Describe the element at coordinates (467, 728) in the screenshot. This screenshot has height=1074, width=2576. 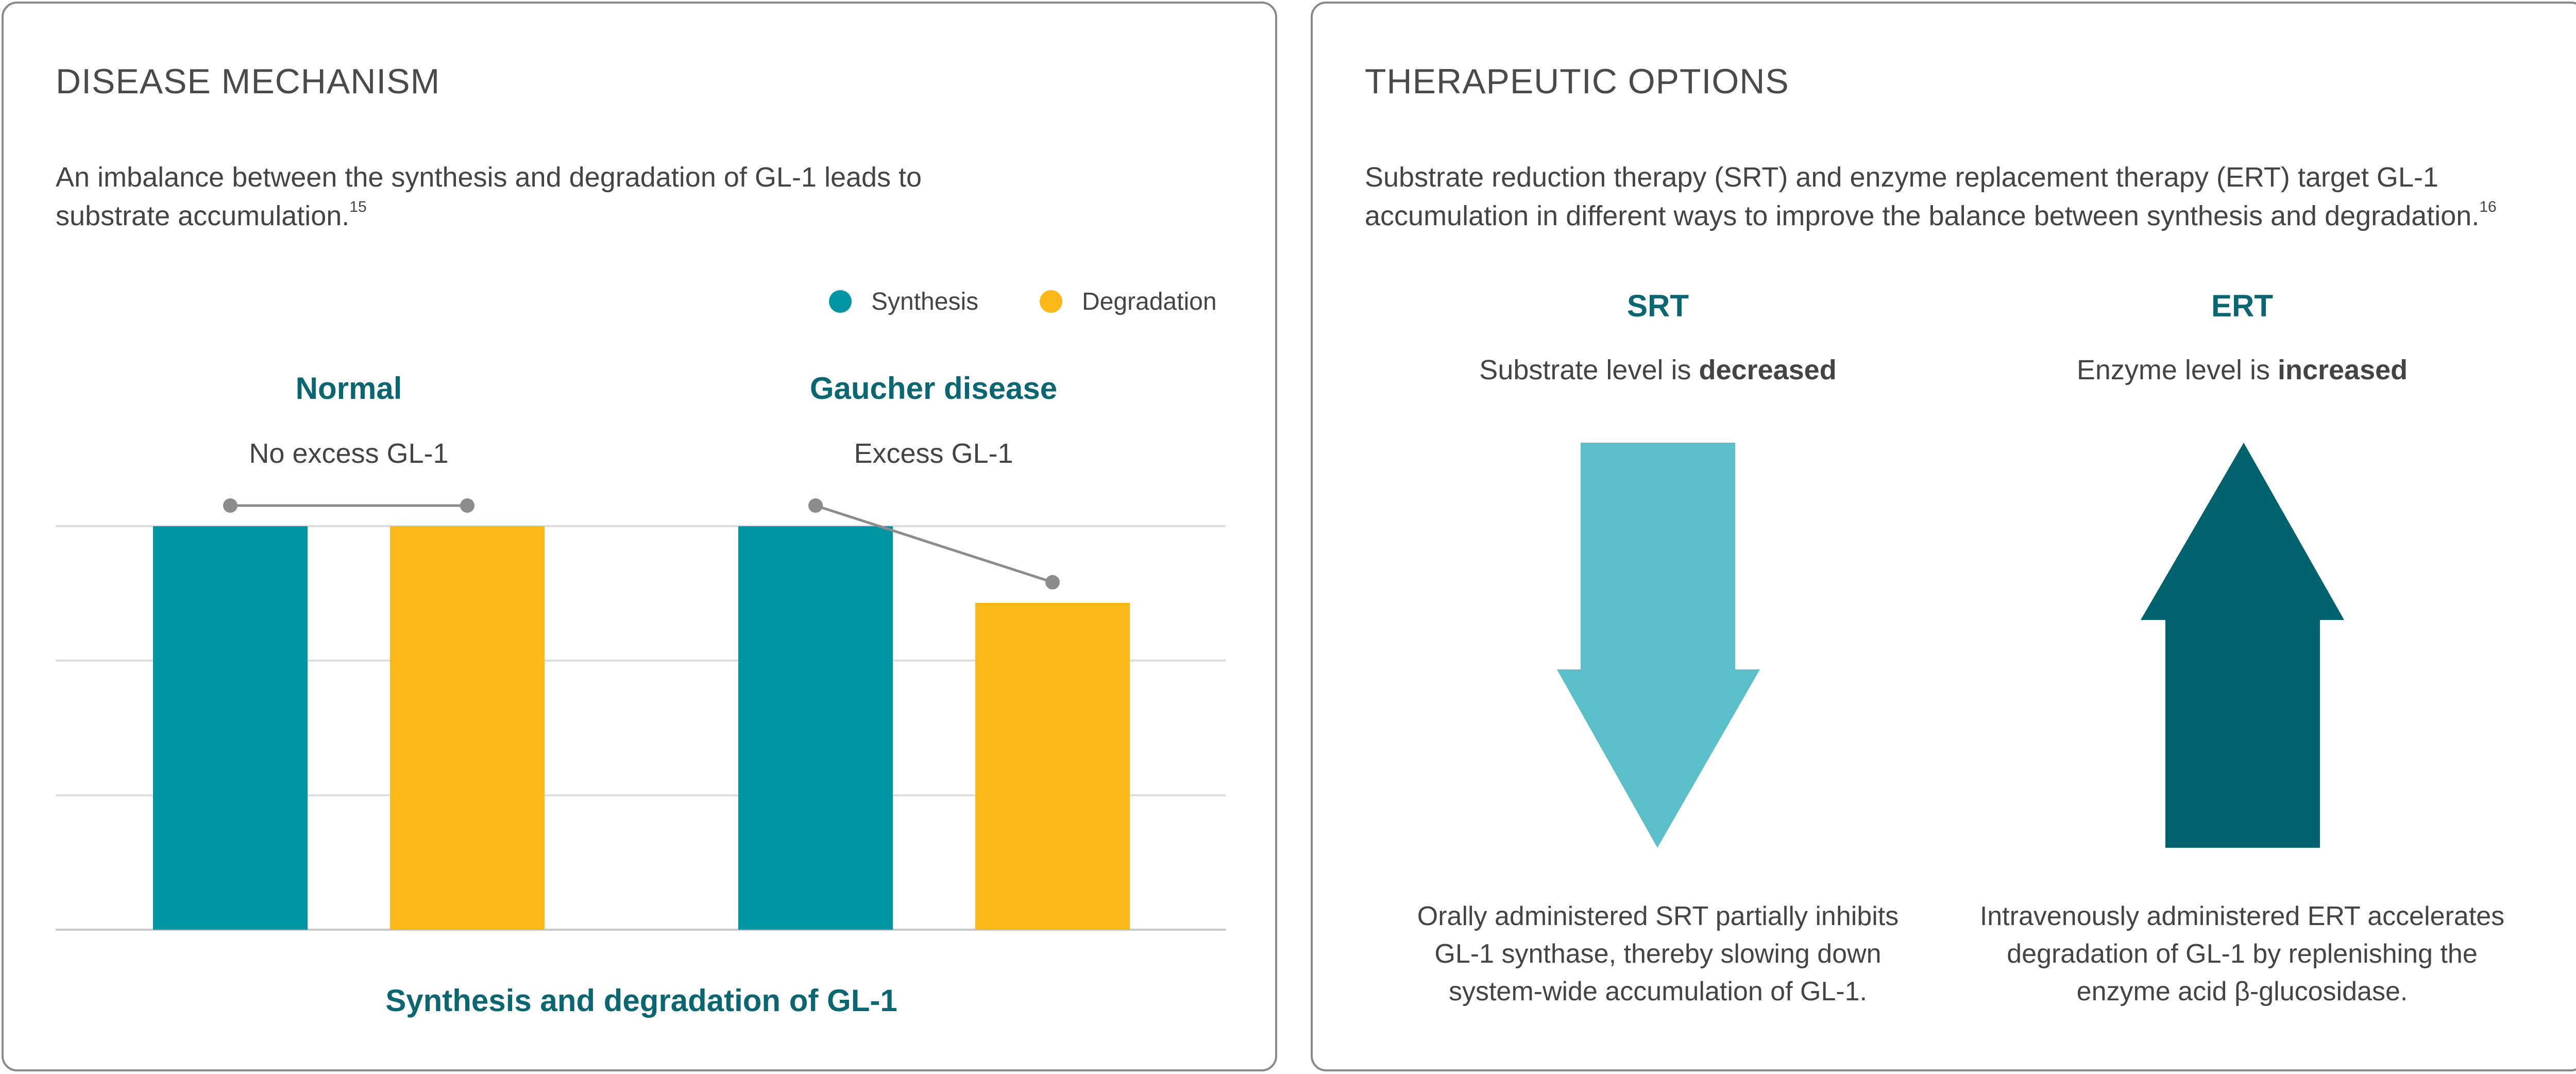
I see `bar-degradation-normal` at that location.